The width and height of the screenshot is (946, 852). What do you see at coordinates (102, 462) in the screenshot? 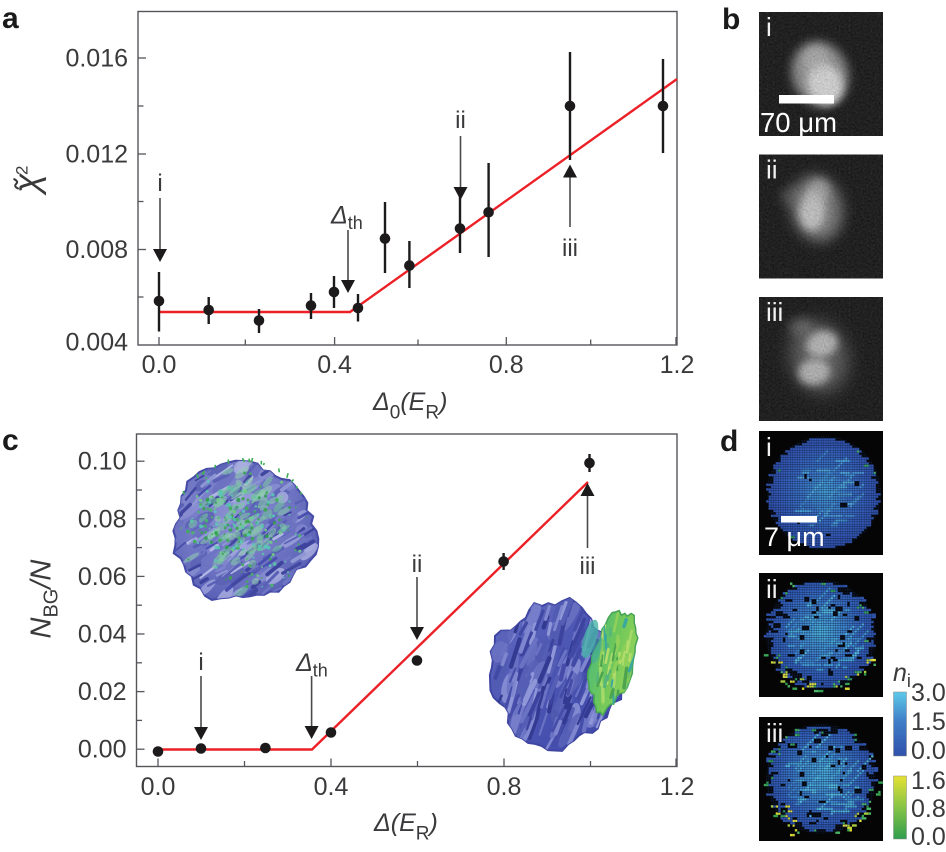
I see `svg-text: 0.10` at bounding box center [102, 462].